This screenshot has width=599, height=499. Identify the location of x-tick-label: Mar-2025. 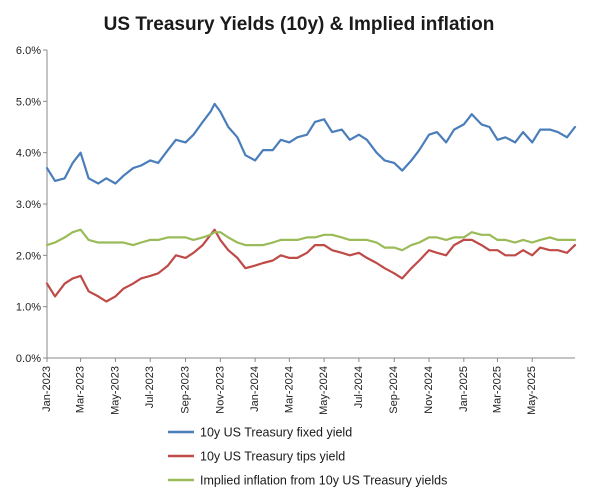
(497, 389).